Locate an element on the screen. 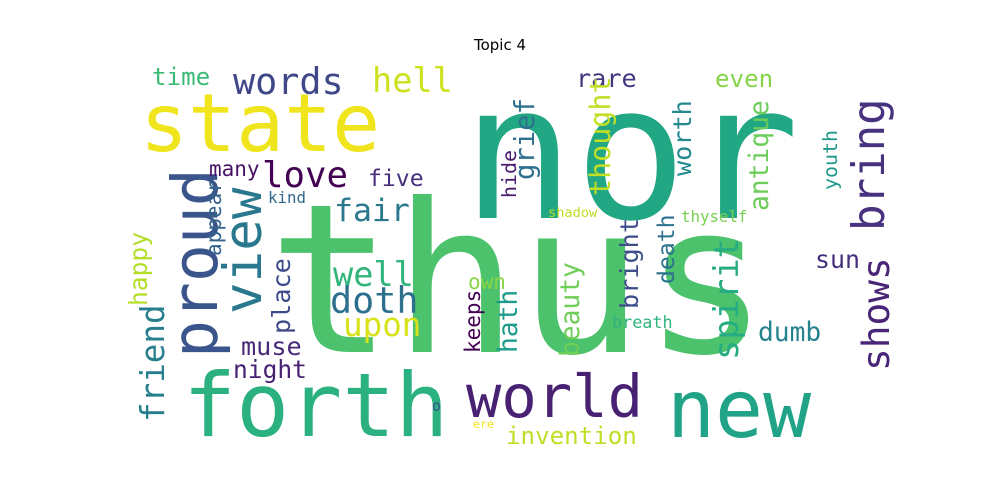 This screenshot has height=500, width=1000. cloud-word-friend: friend is located at coordinates (153, 363).